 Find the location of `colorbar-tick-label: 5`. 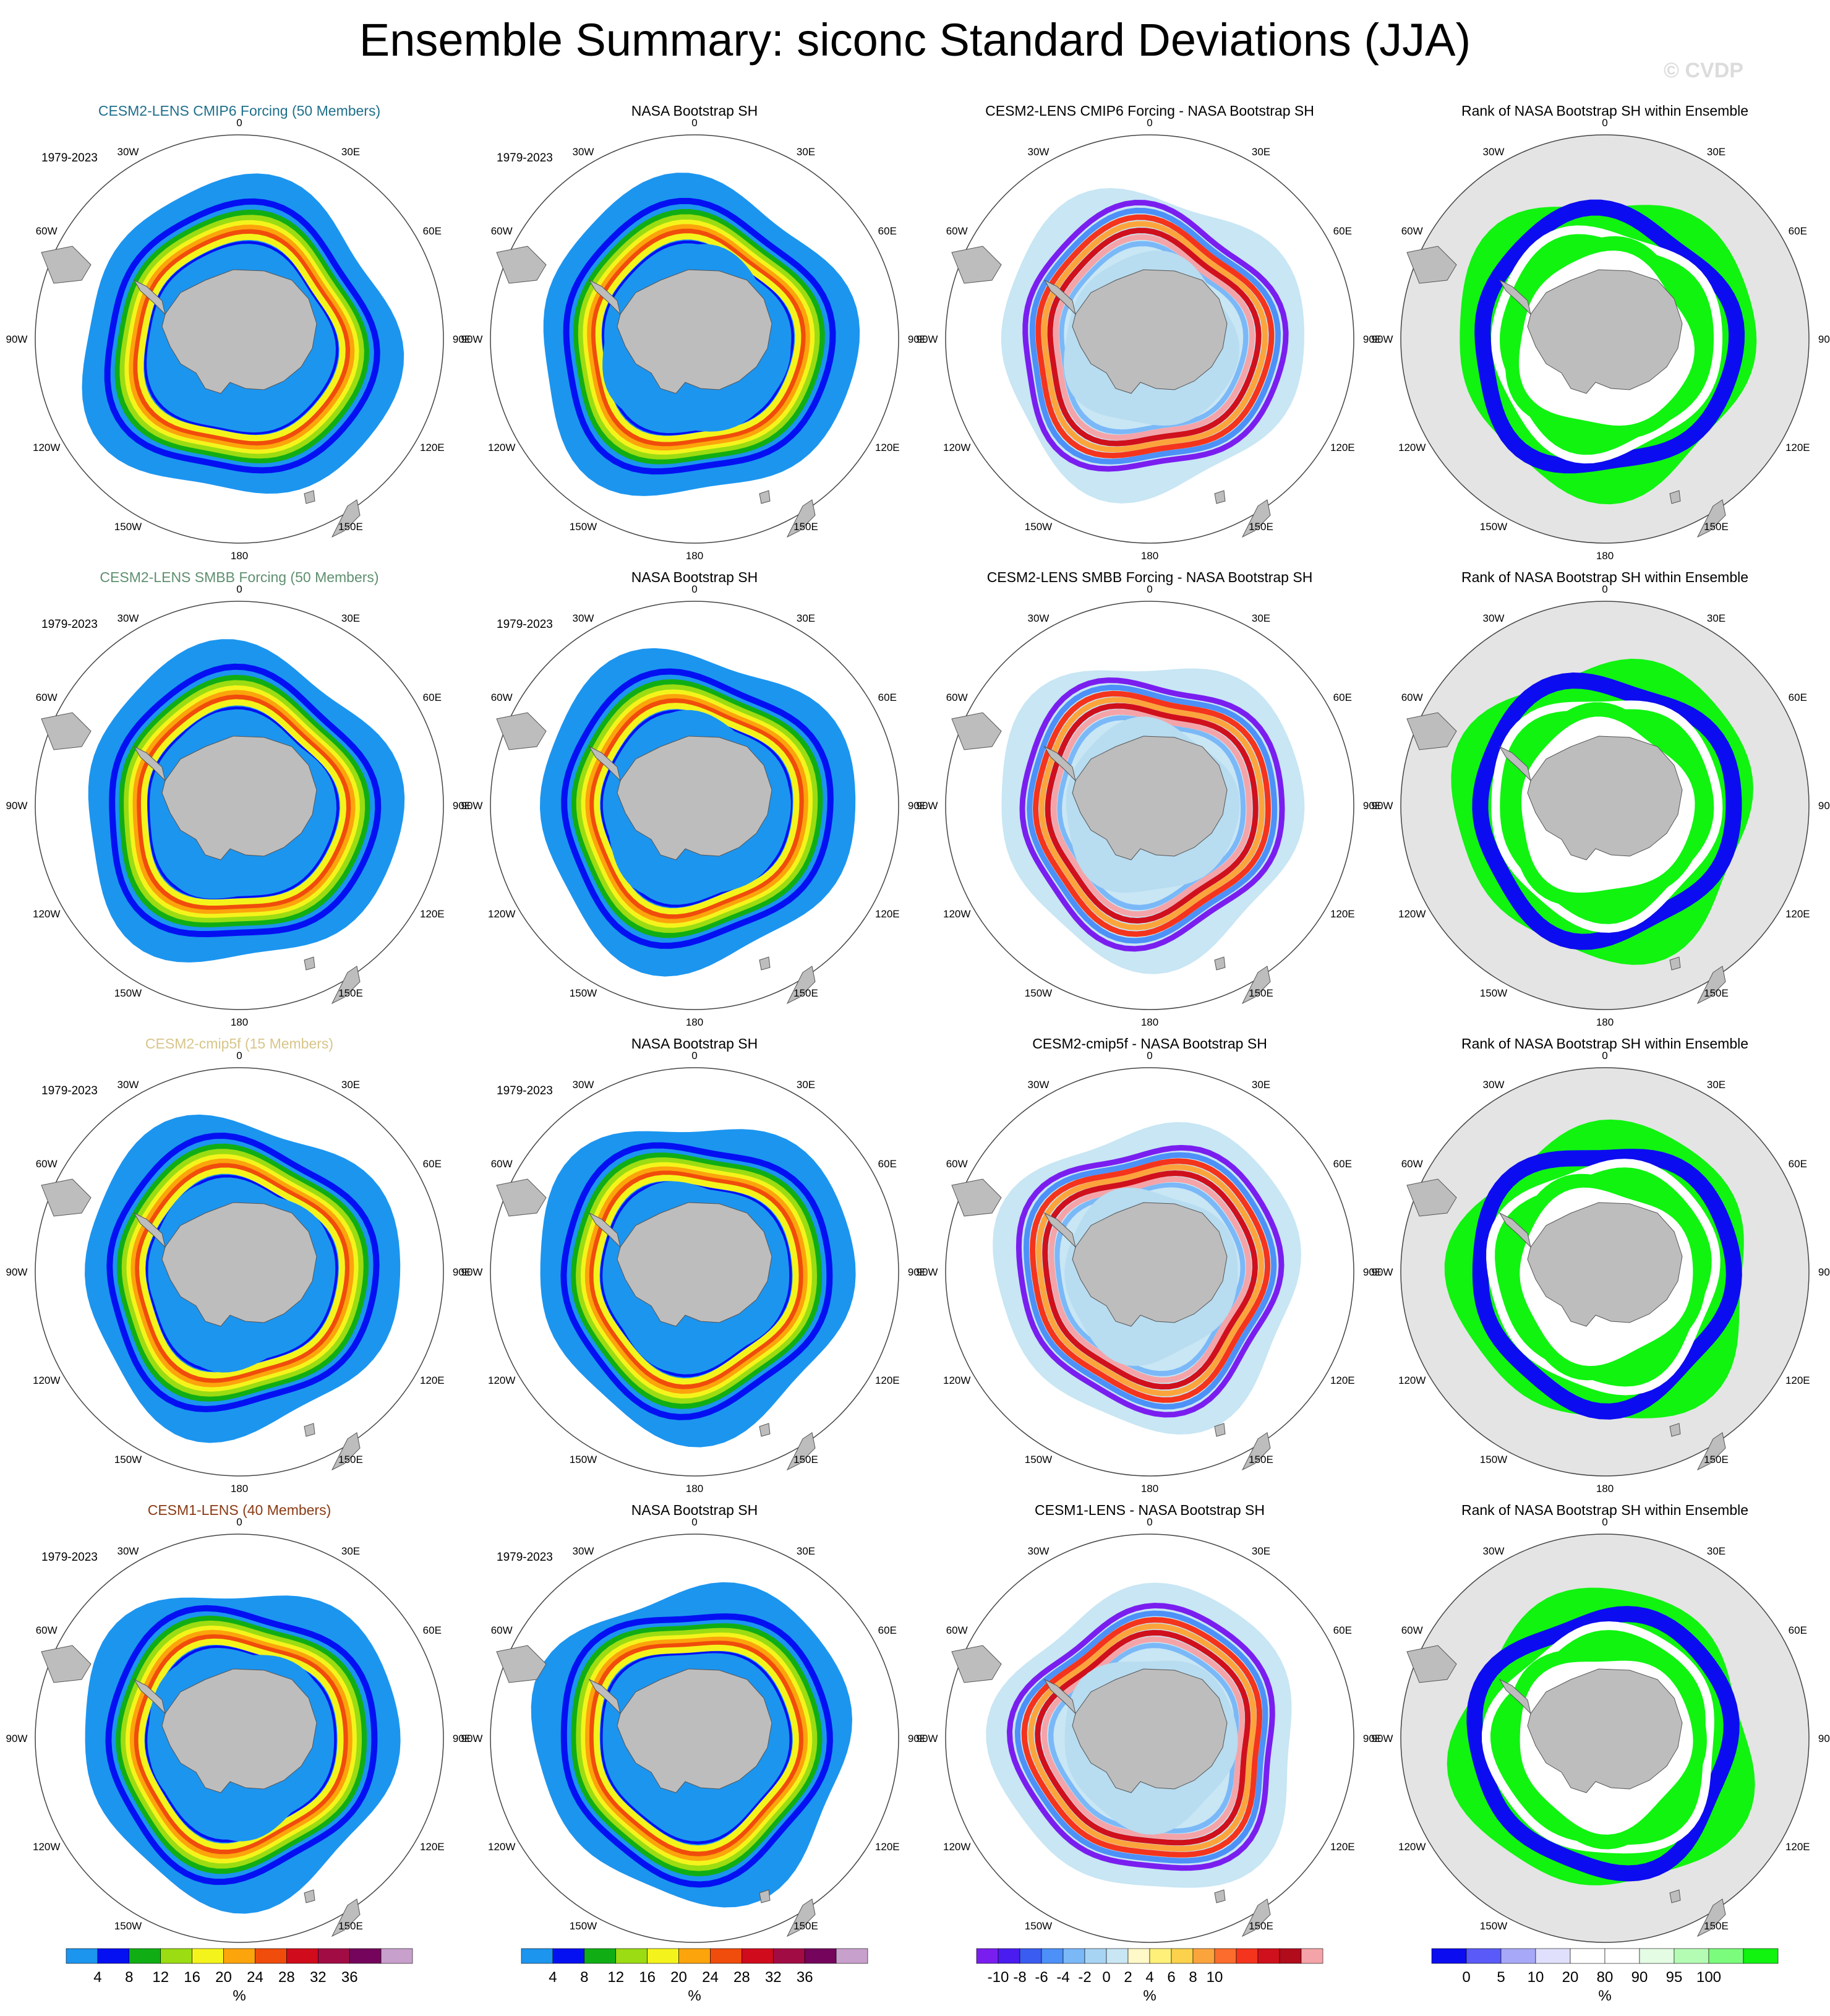

colorbar-tick-label: 5 is located at coordinates (1501, 1977).